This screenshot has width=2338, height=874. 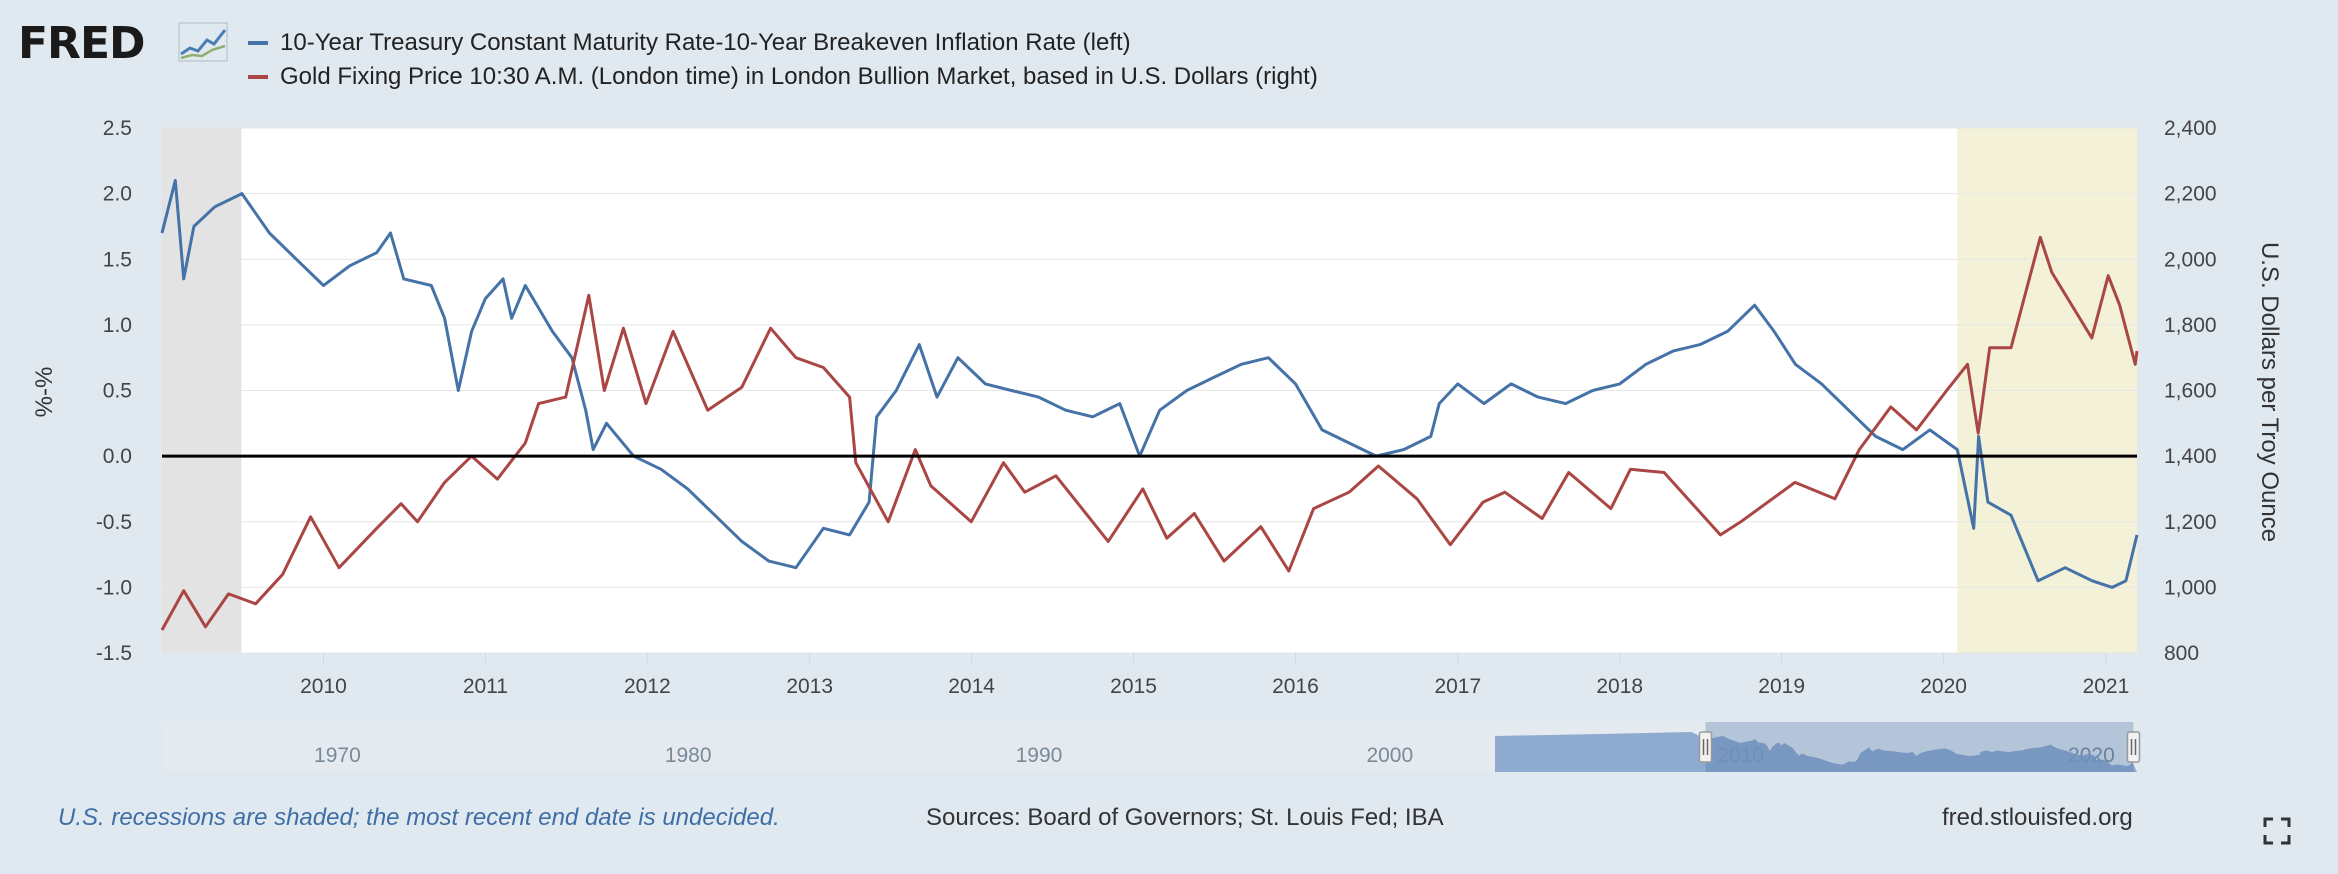 I want to click on left-tick-label: 0.5, so click(x=117, y=391).